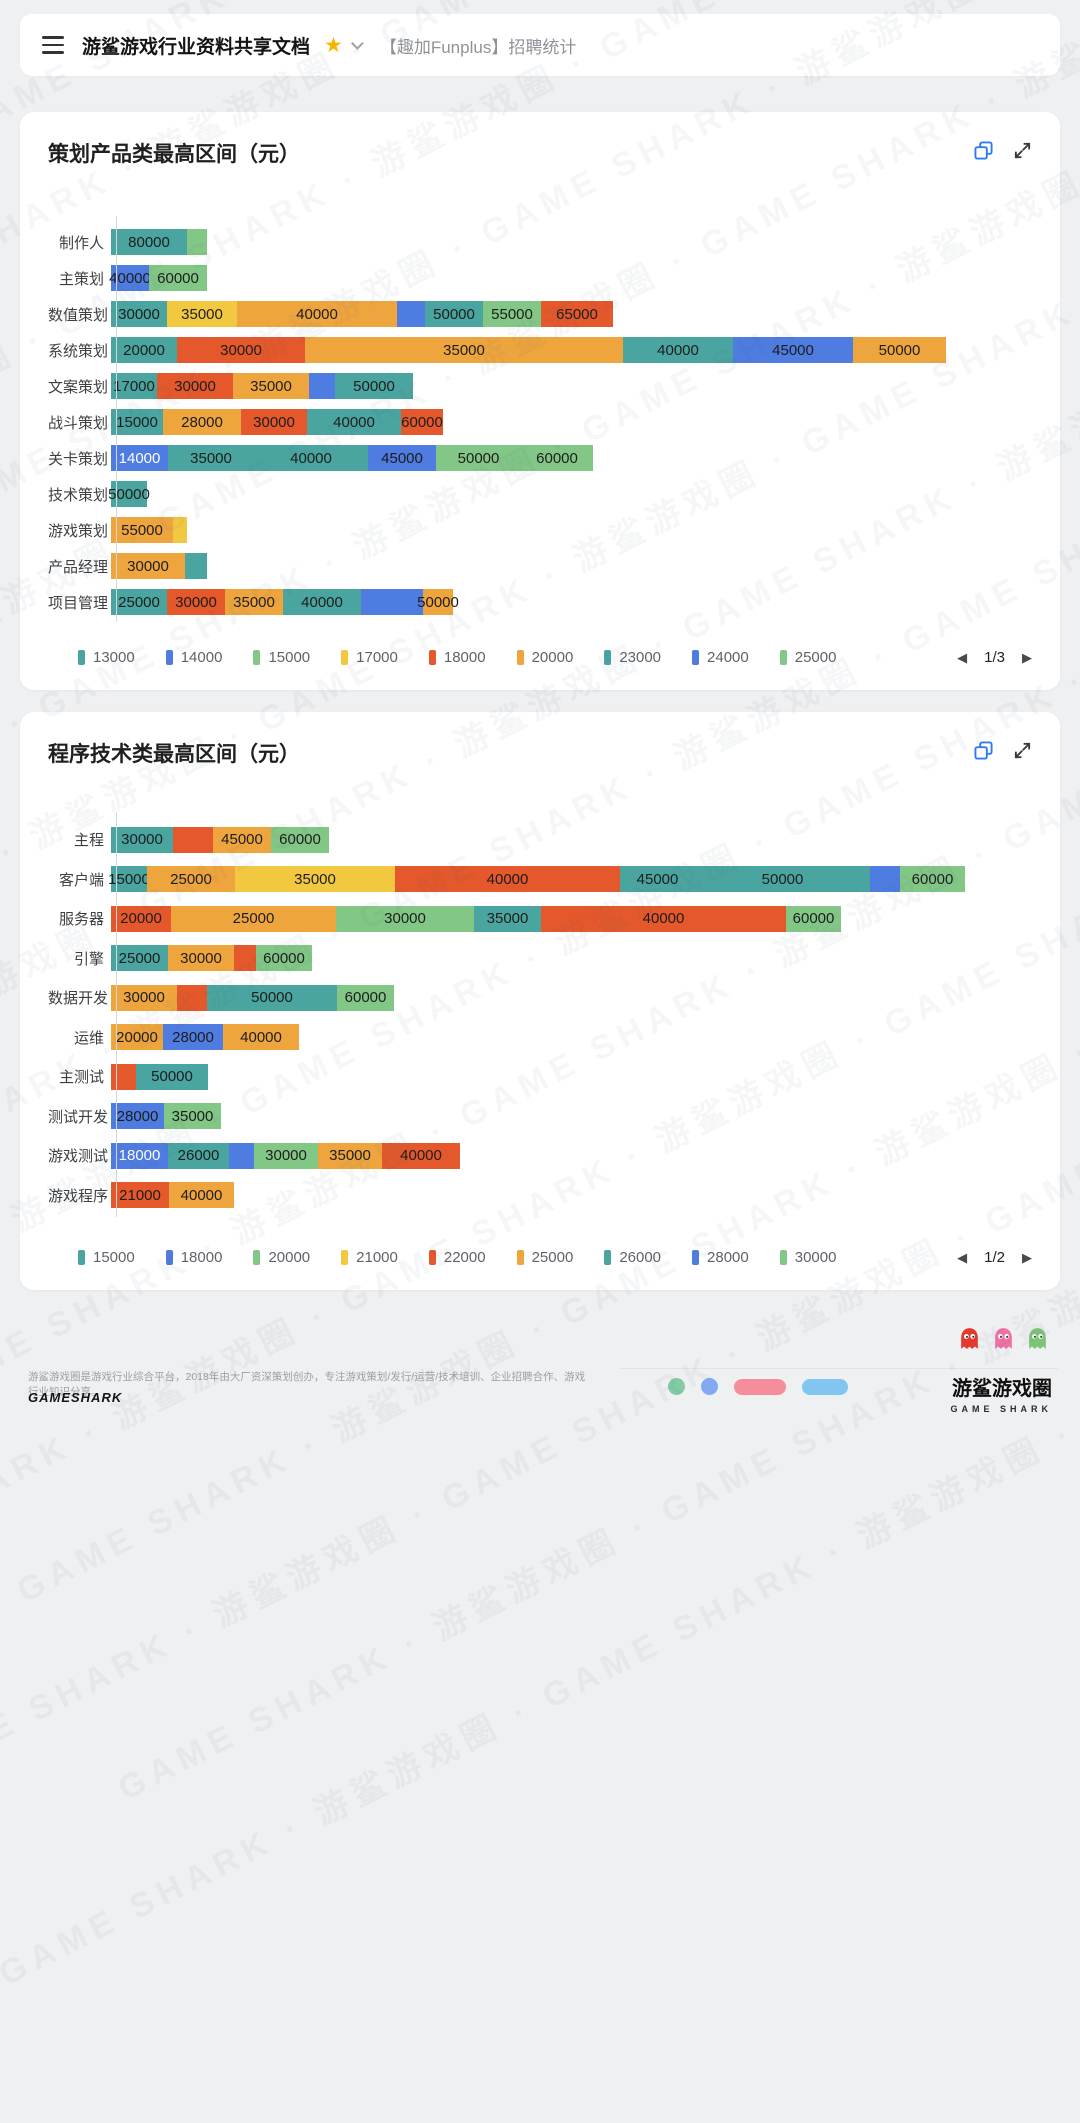 The width and height of the screenshot is (1080, 2123). I want to click on legend-item: 24000, so click(720, 657).